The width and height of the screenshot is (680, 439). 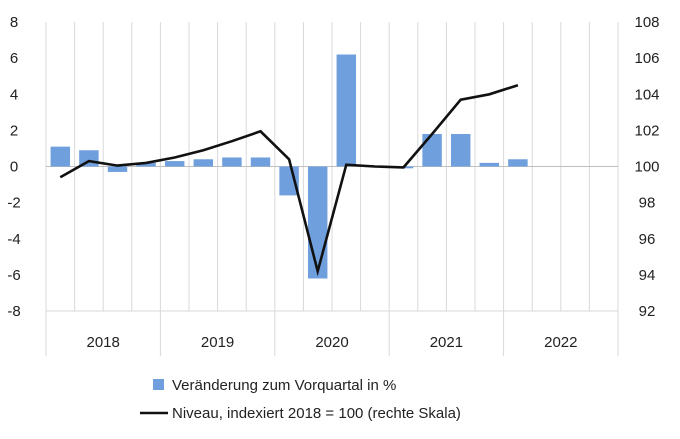 What do you see at coordinates (647, 203) in the screenshot?
I see `y-right-tick-label: 98` at bounding box center [647, 203].